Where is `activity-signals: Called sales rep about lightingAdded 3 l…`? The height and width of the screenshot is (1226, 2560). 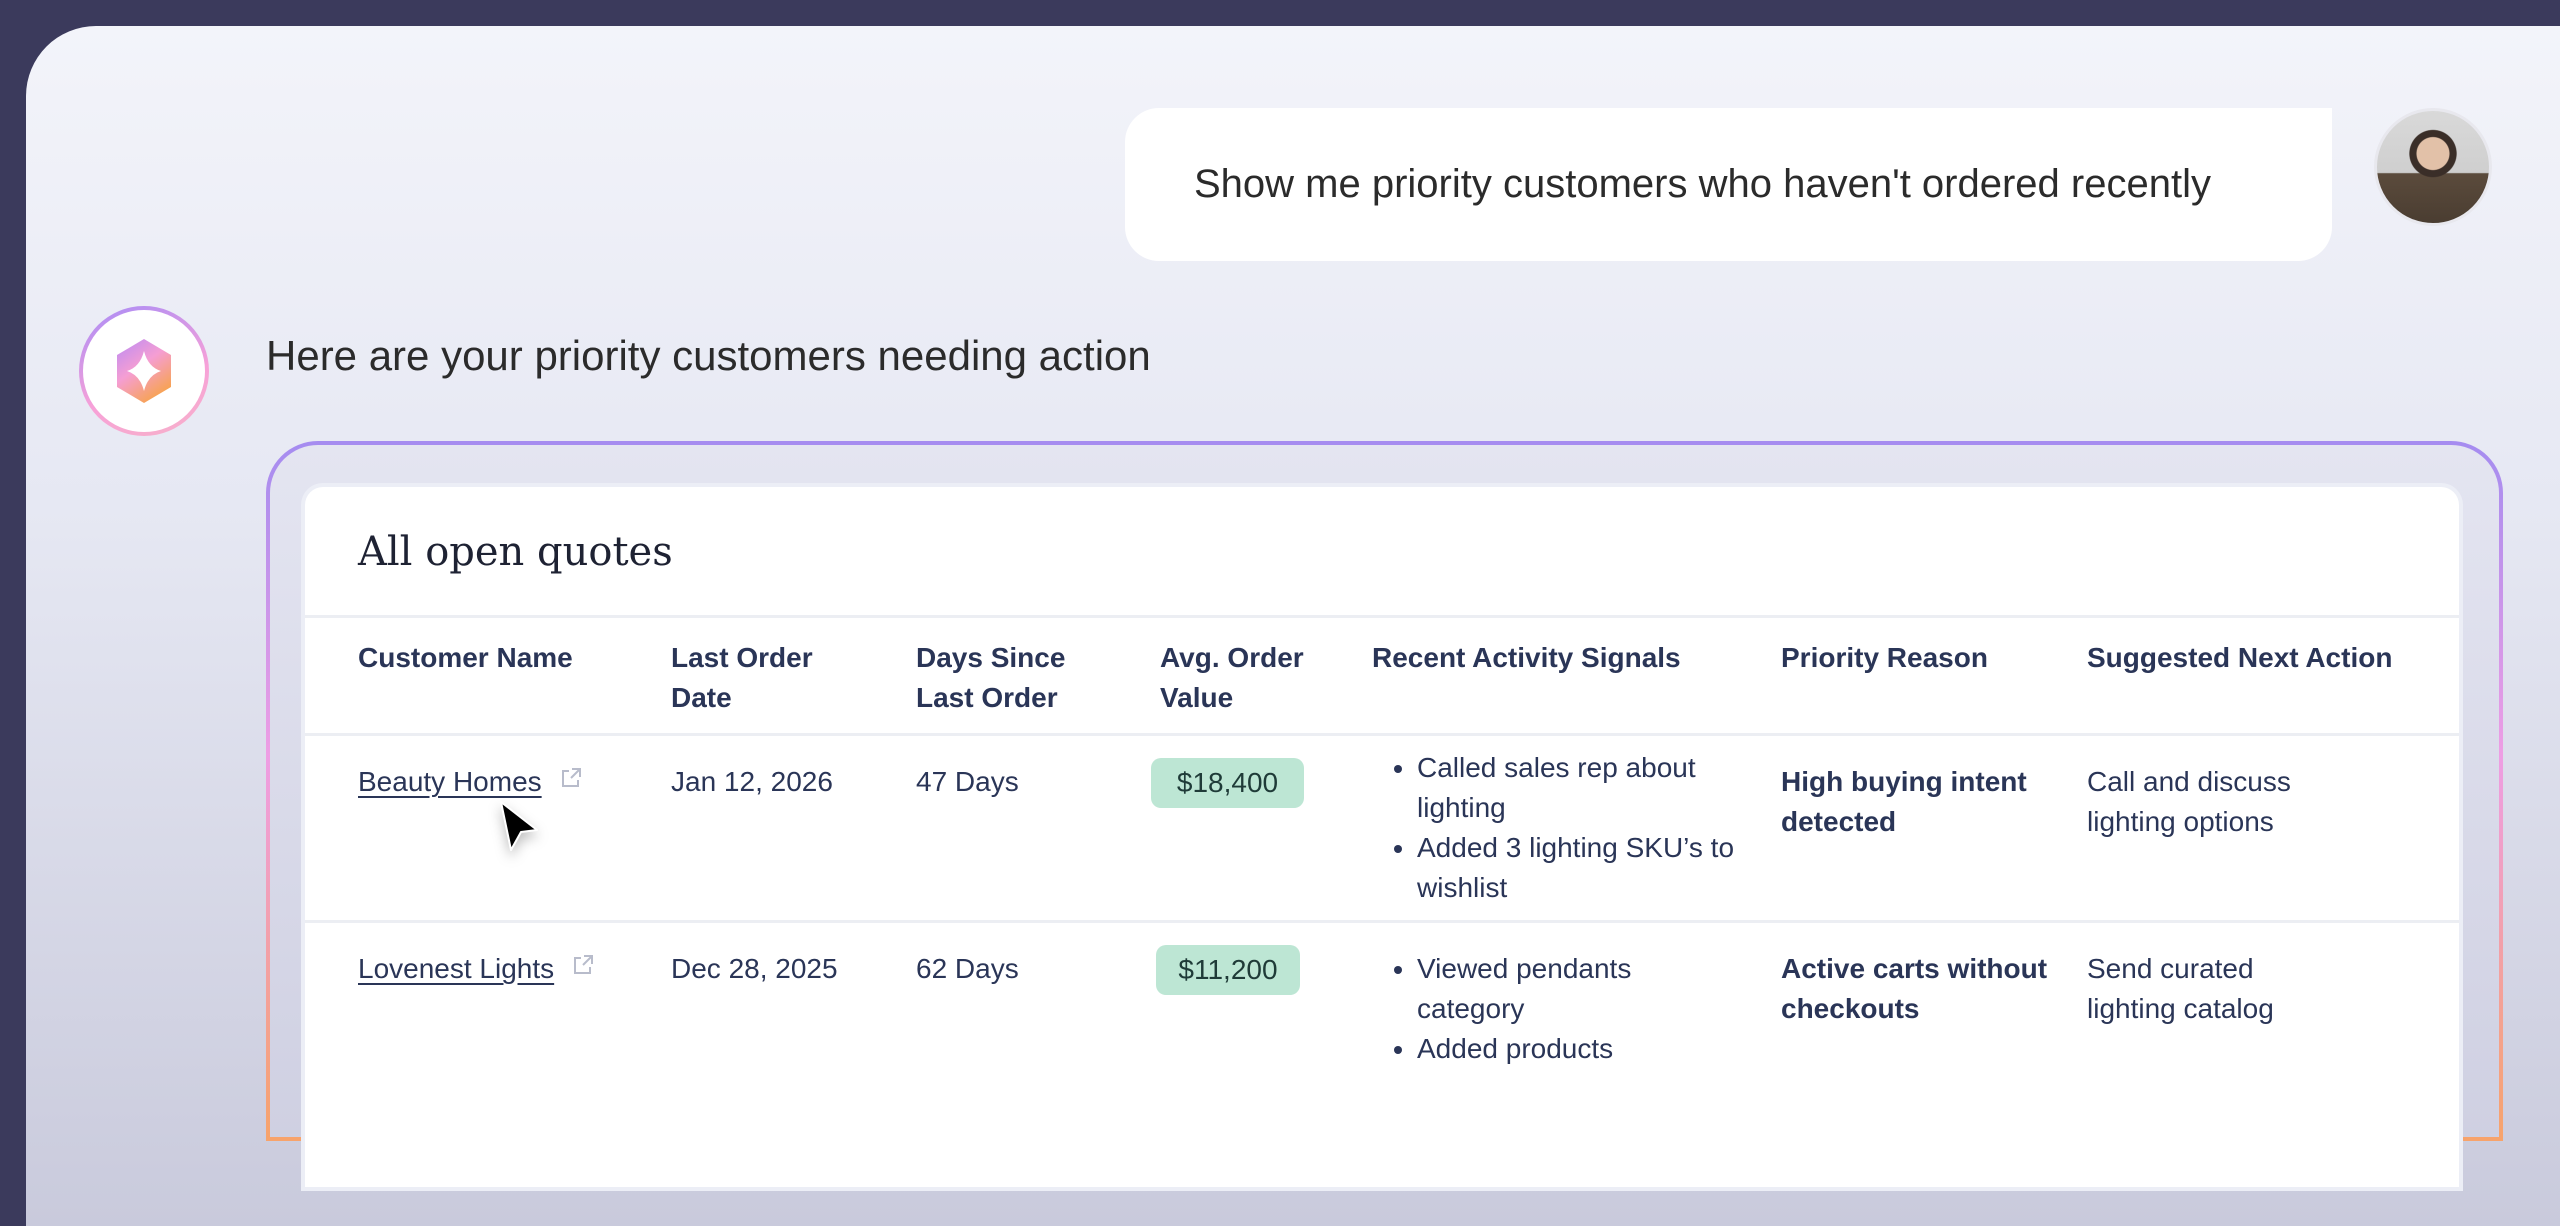
activity-signals: Called sales rep about lightingAdded 3 l… is located at coordinates (1562, 828).